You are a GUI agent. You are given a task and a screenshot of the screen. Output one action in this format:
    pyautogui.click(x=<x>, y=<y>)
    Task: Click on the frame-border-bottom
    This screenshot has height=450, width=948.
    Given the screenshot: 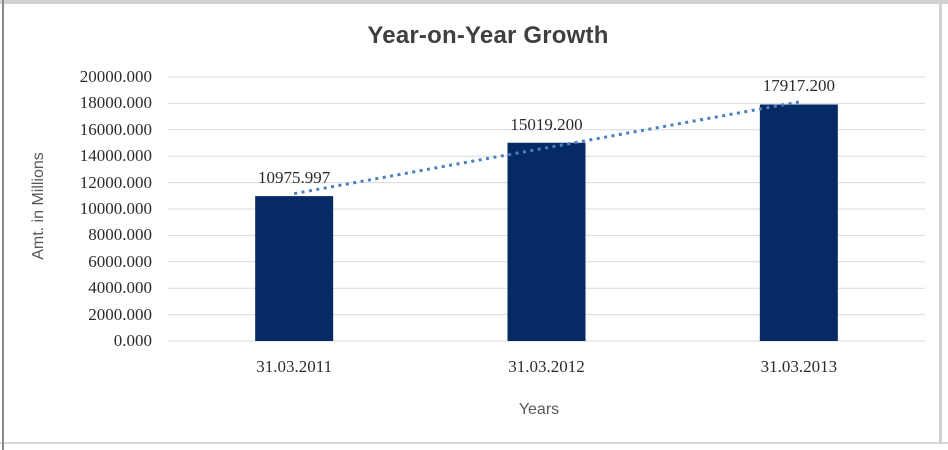 What is the action you would take?
    pyautogui.click(x=474, y=443)
    